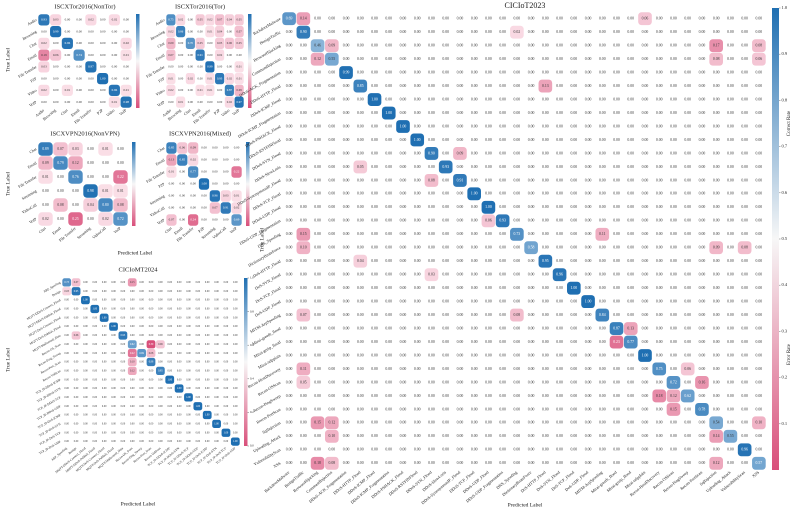 This screenshot has width=793, height=512. Describe the element at coordinates (785, 53) in the screenshot. I see `colorbar-tick-label: 0.9` at that location.